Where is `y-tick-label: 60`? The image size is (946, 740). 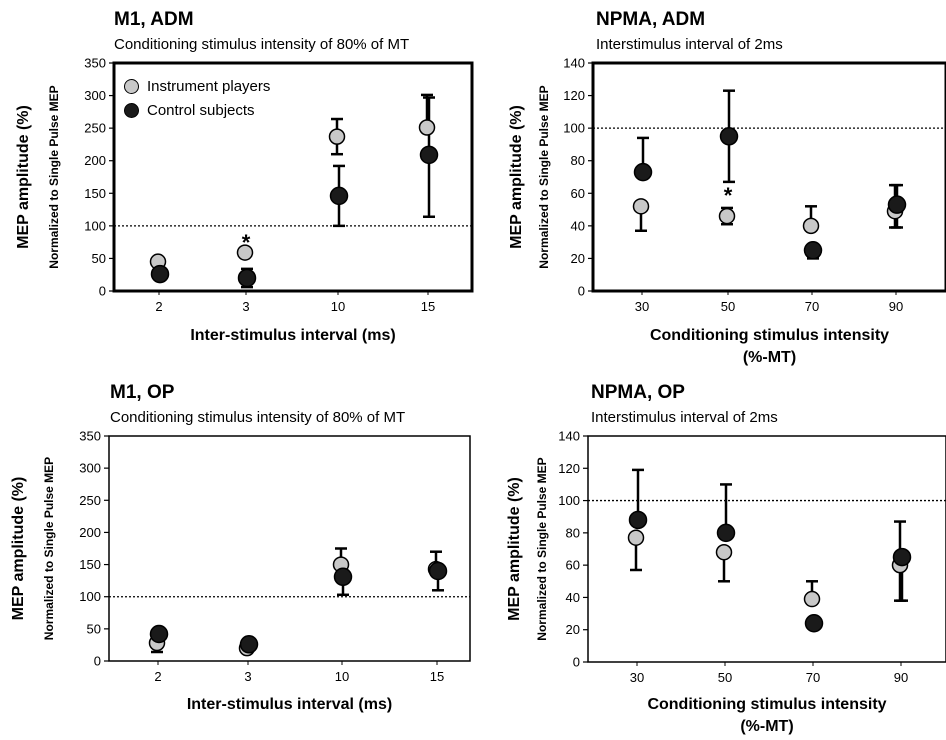 y-tick-label: 60 is located at coordinates (573, 565).